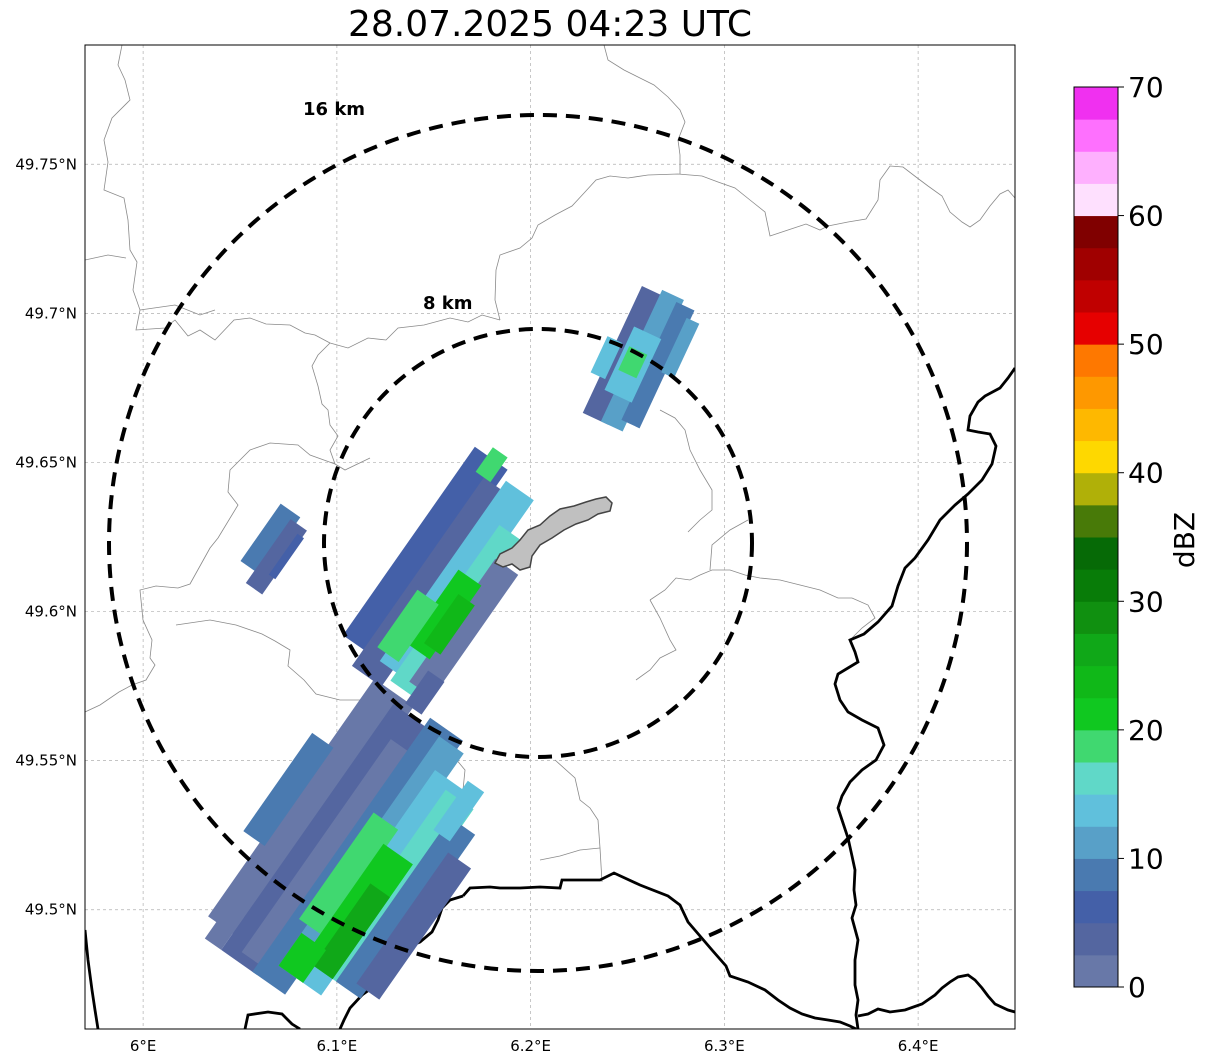 The image size is (1207, 1064). Describe the element at coordinates (1146, 344) in the screenshot. I see `colorbar-tick-label: 50` at that location.